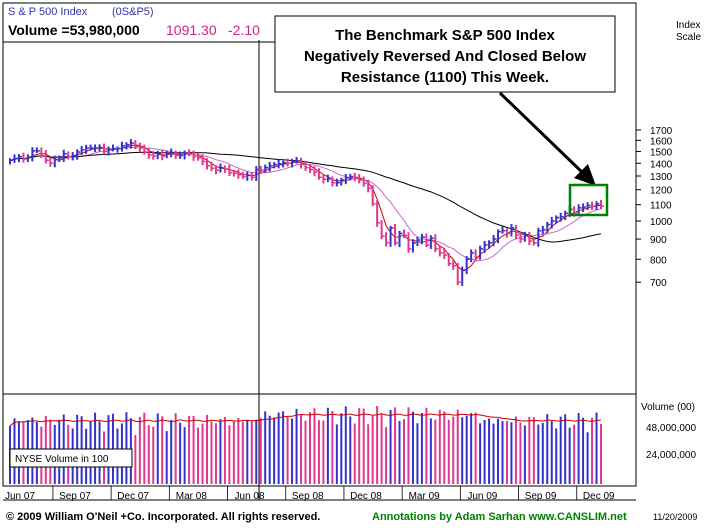 The image size is (709, 530). Describe the element at coordinates (71, 458) in the screenshot. I see `volume-legend-box` at that location.